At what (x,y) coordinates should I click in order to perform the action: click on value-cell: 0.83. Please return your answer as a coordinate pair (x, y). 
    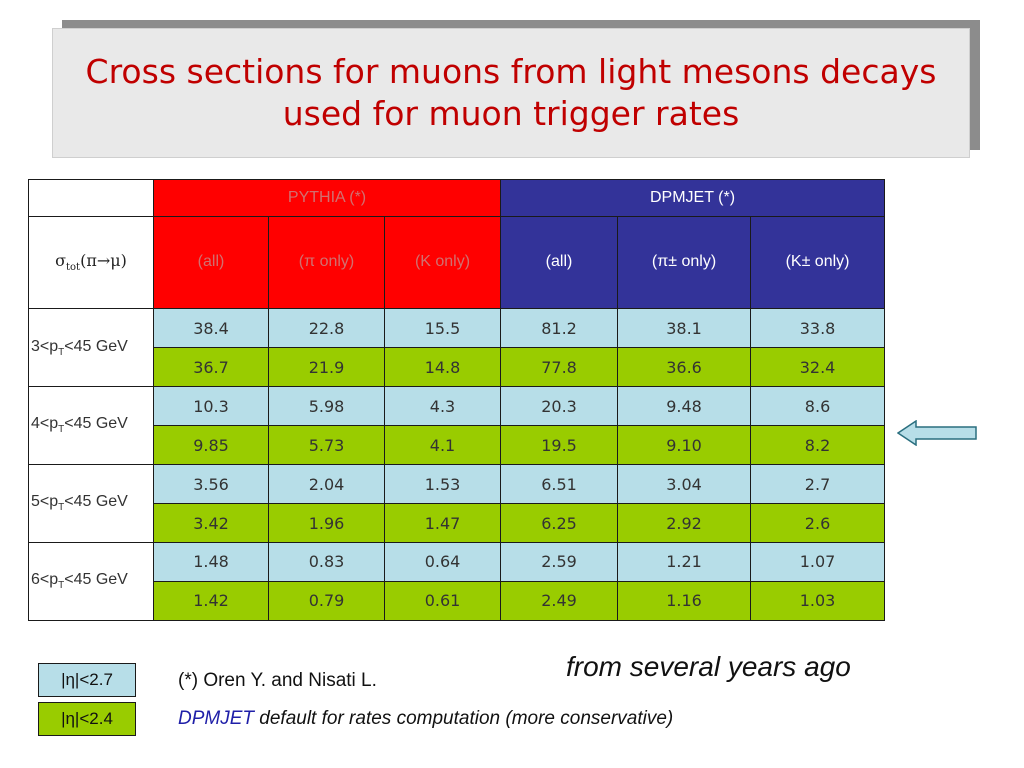
    Looking at the image, I should click on (326, 561).